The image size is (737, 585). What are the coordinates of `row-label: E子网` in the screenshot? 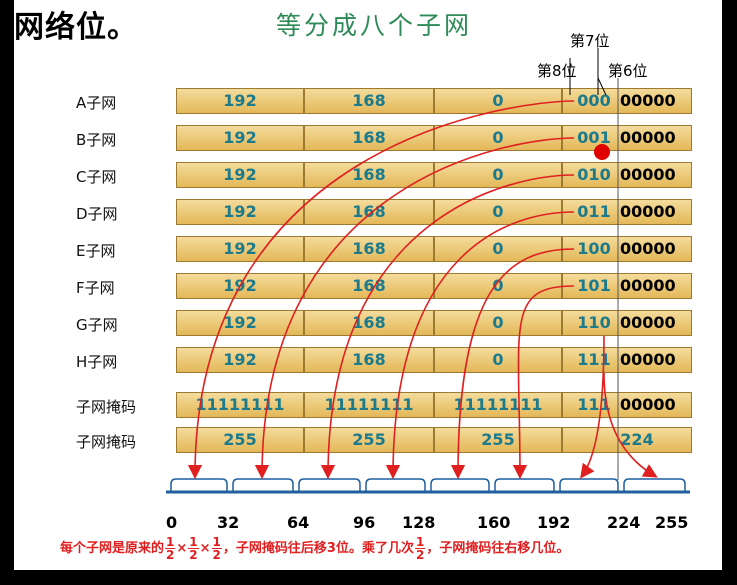 It's located at (96, 251).